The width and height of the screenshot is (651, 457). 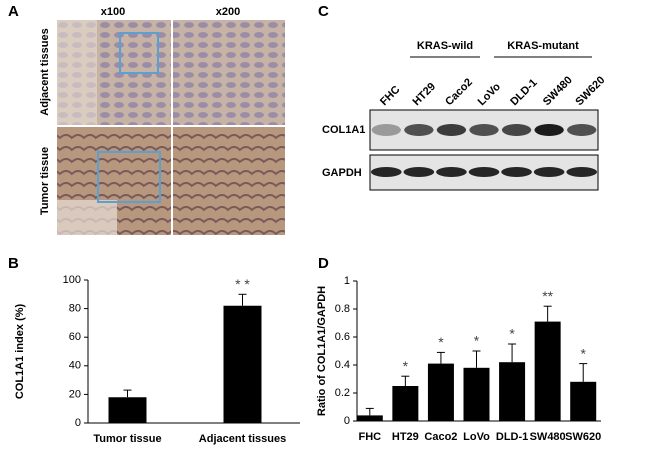 I want to click on lane-label: Caco2, so click(x=459, y=92).